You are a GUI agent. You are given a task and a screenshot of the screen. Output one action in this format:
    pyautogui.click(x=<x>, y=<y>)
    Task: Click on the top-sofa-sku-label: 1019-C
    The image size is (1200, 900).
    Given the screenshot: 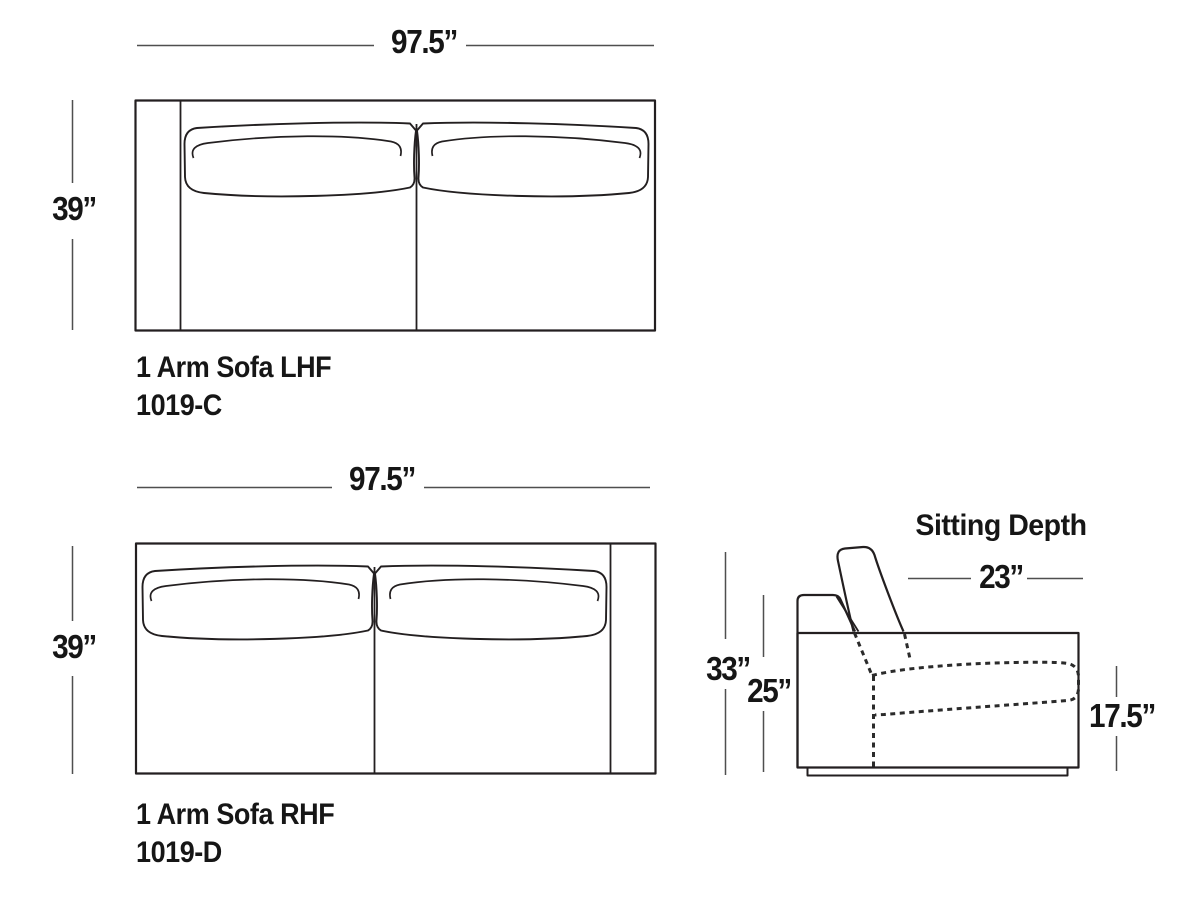 What is the action you would take?
    pyautogui.click(x=179, y=405)
    